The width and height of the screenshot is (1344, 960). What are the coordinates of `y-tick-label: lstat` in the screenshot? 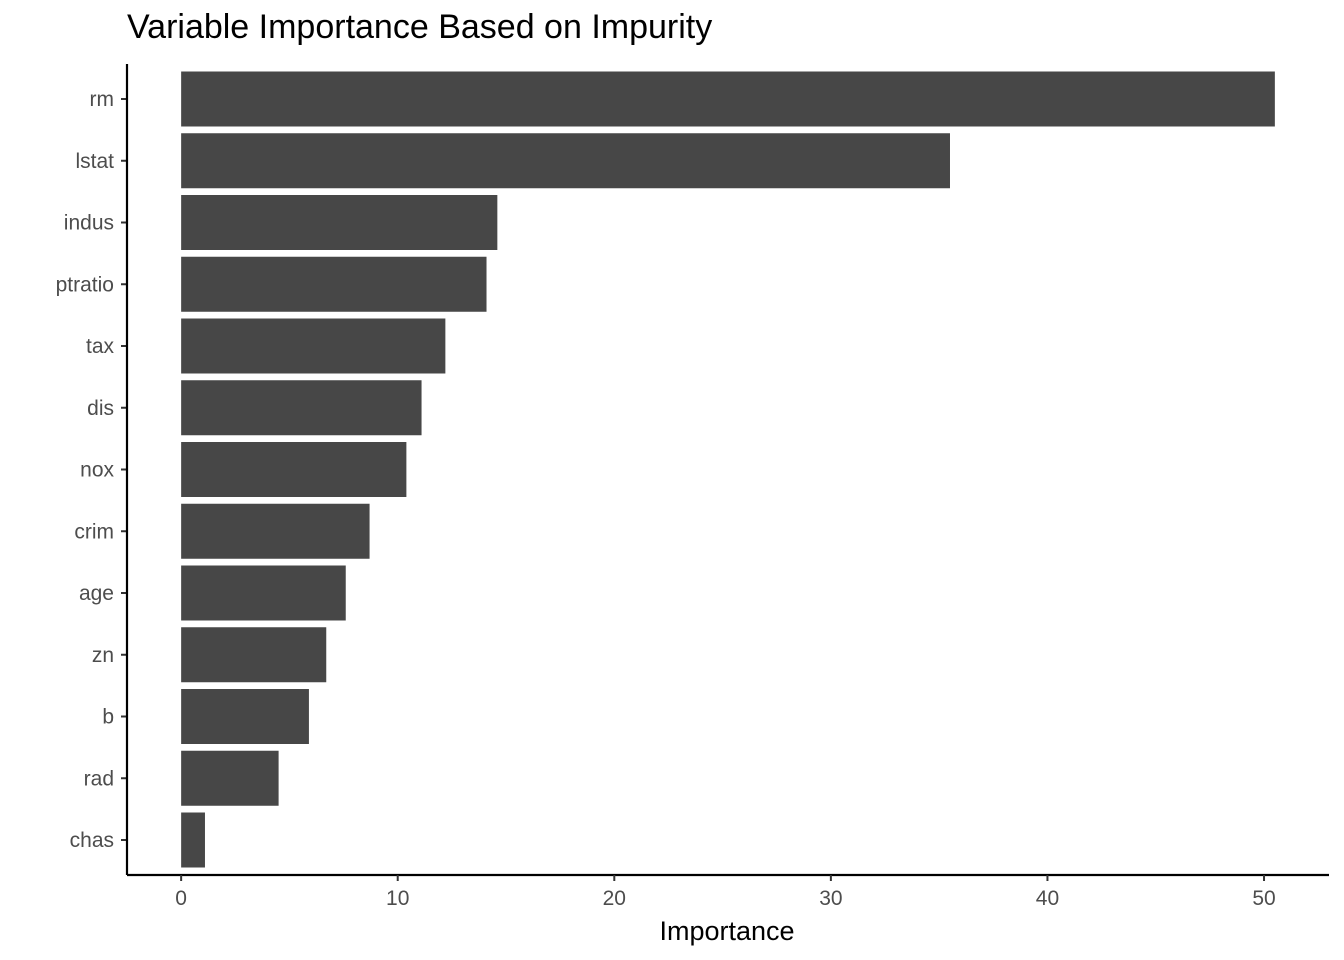 It's located at (94, 161).